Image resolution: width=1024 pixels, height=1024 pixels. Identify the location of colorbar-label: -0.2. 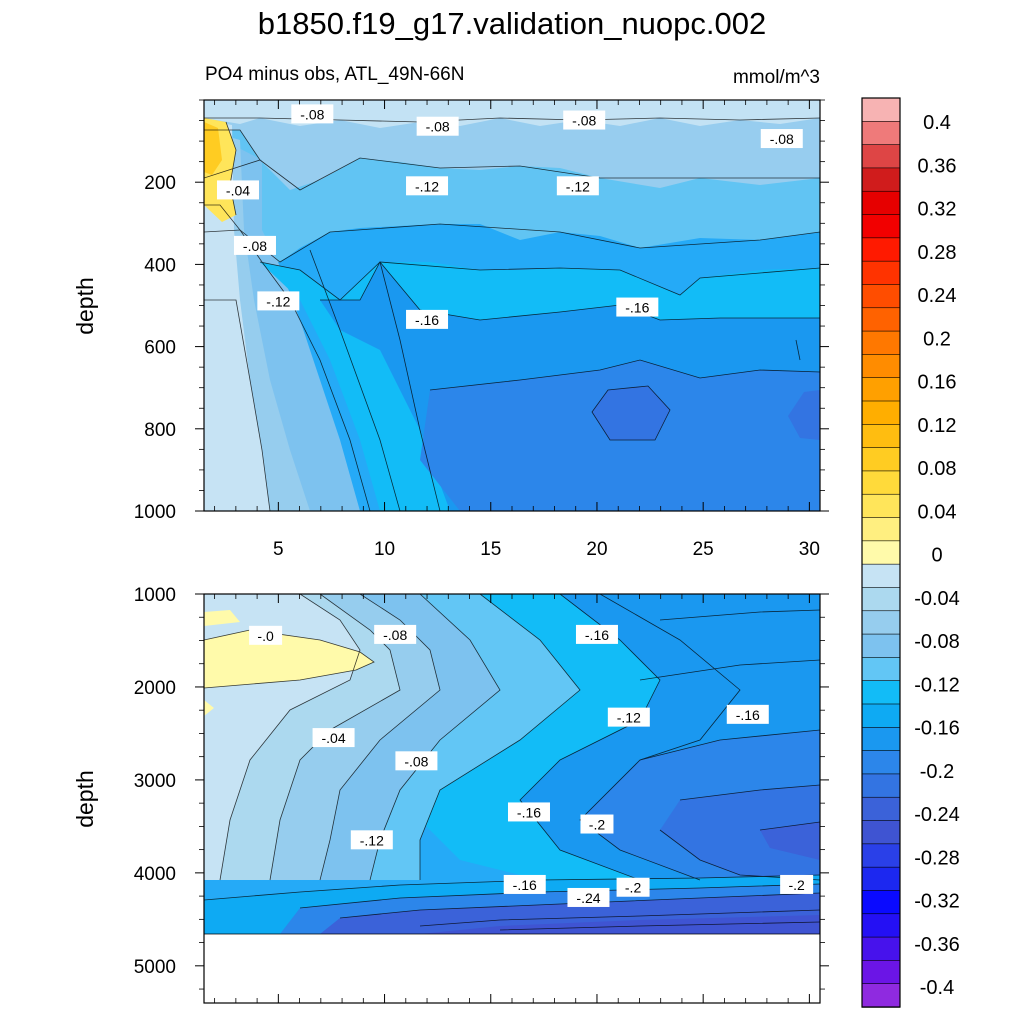
(937, 772).